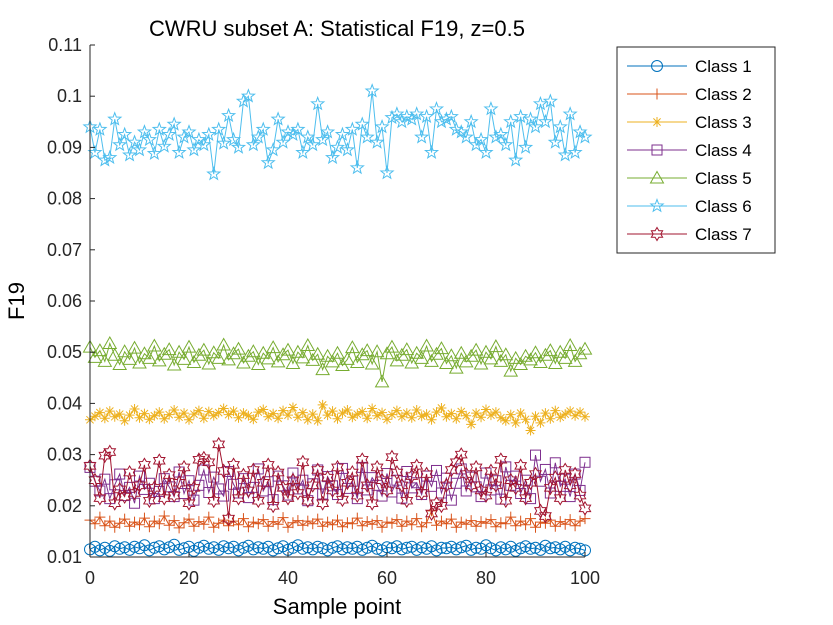  Describe the element at coordinates (64, 147) in the screenshot. I see `y-tick-label: 0.09` at that location.